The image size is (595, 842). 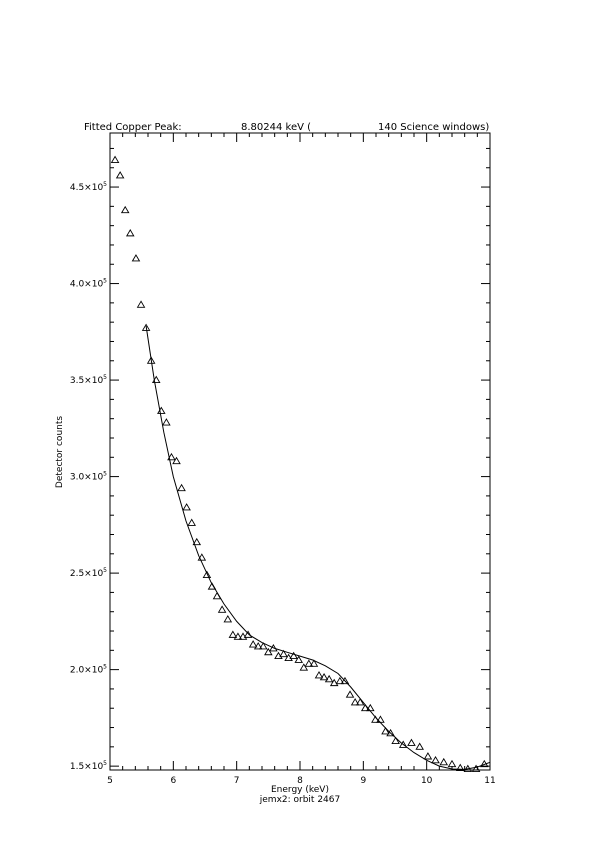 I want to click on x-tick-label: 8, so click(x=300, y=781).